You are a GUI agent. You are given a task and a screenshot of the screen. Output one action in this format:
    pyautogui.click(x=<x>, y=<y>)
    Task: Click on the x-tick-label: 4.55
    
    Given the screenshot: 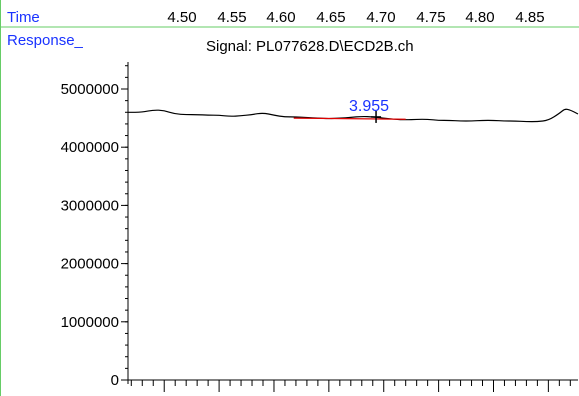 What is the action you would take?
    pyautogui.click(x=231, y=17)
    